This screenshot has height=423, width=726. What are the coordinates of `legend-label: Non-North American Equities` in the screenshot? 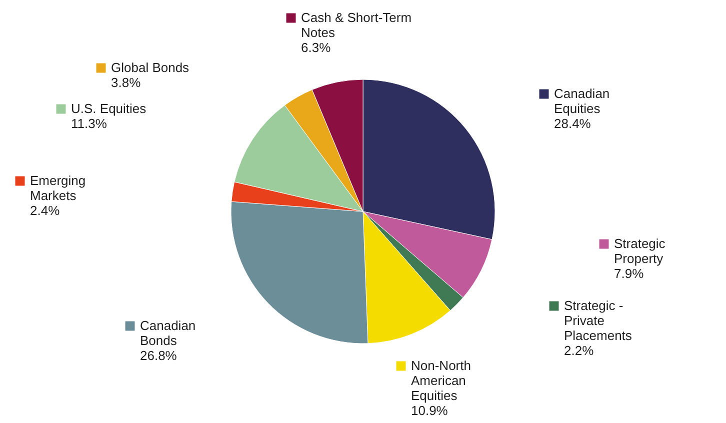 It's located at (441, 380).